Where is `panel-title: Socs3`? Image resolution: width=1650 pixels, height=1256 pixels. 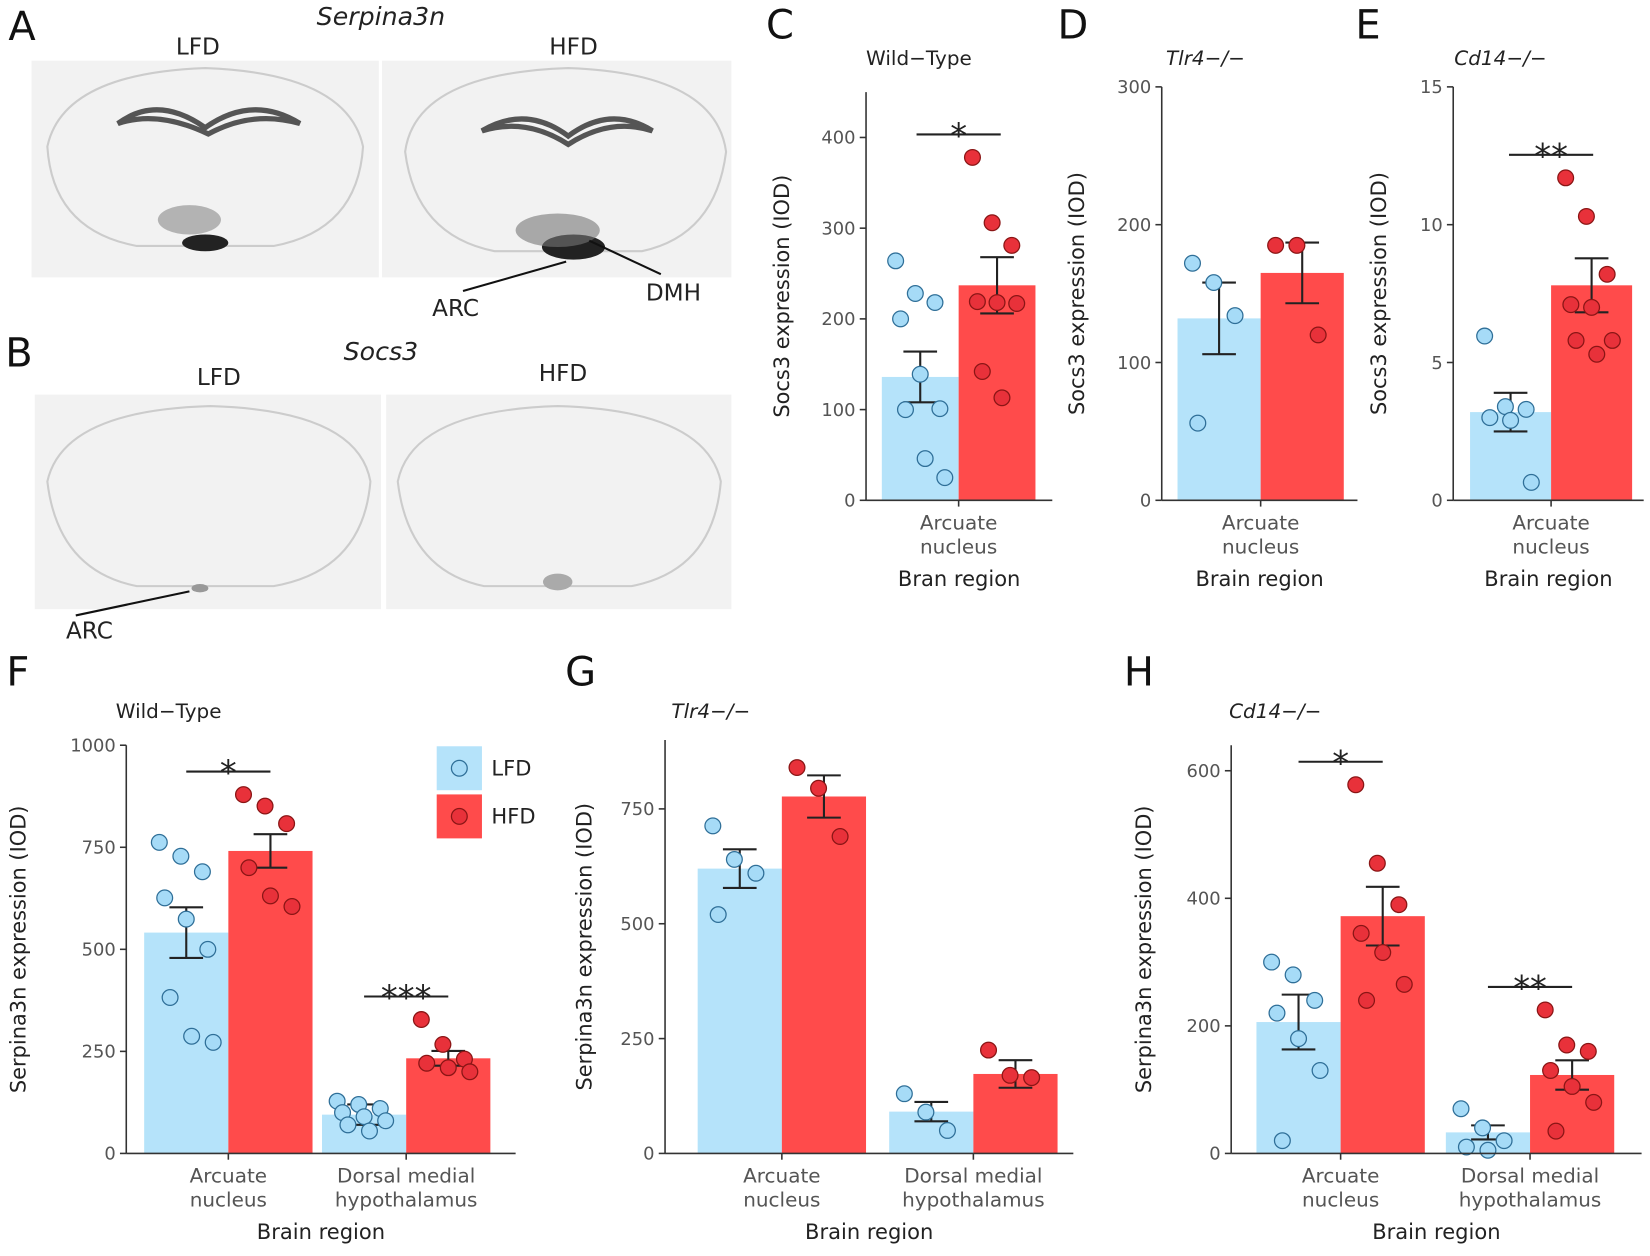 panel-title: Socs3 is located at coordinates (381, 351).